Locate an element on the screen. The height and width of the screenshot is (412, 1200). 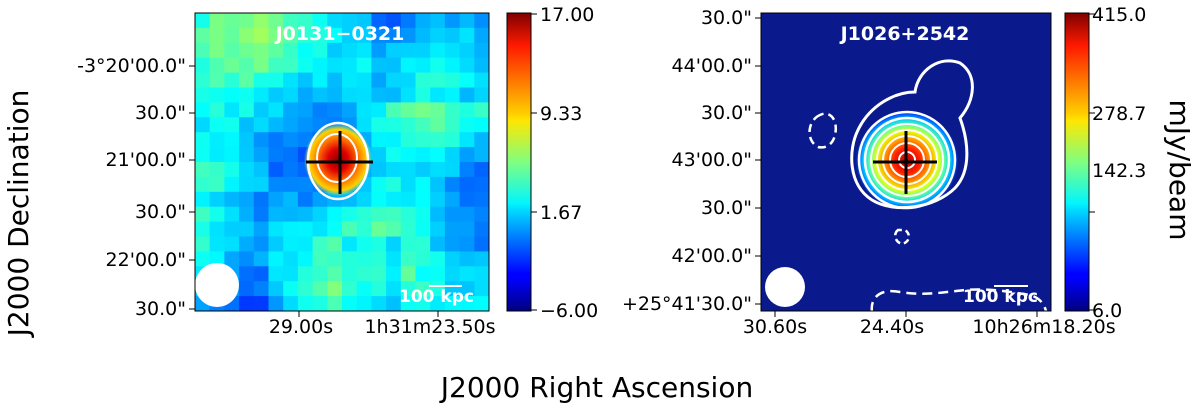
contour-2-b is located at coordinates (907, 160).